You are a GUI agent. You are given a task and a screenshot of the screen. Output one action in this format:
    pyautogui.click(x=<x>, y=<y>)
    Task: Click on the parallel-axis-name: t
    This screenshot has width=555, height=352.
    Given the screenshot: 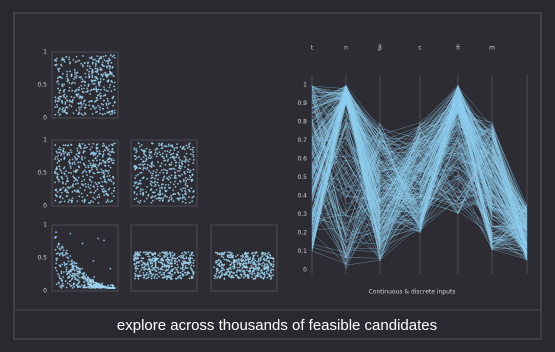 What is the action you would take?
    pyautogui.click(x=312, y=48)
    